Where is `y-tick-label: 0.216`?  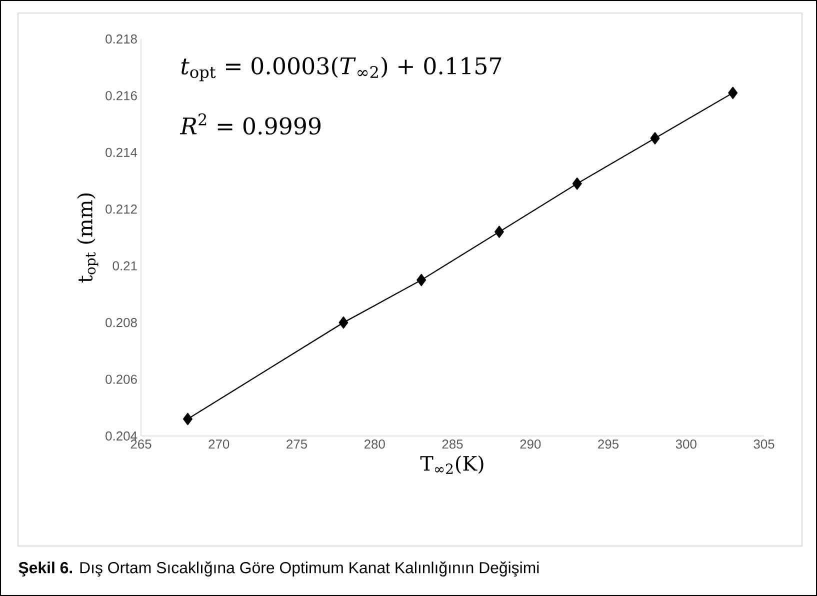
y-tick-label: 0.216 is located at coordinates (121, 95).